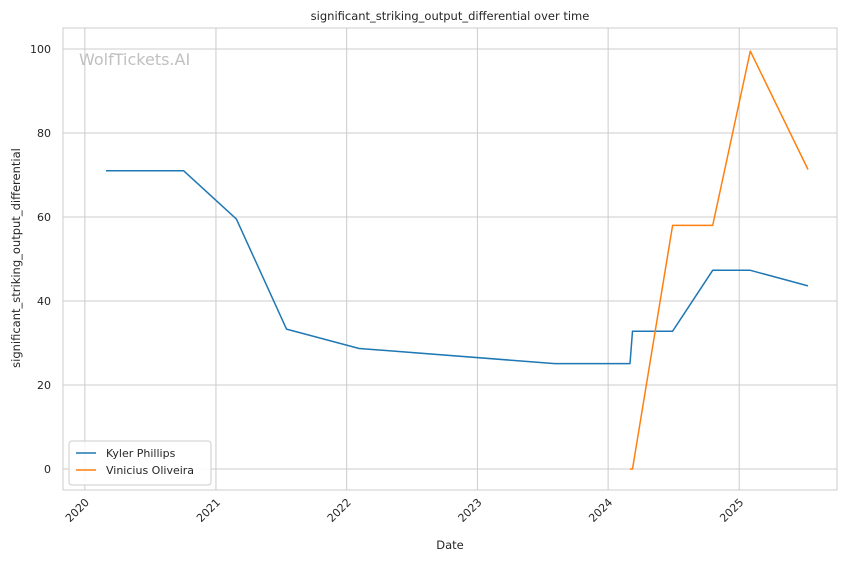  I want to click on x-tick-label: 2025, so click(731, 510).